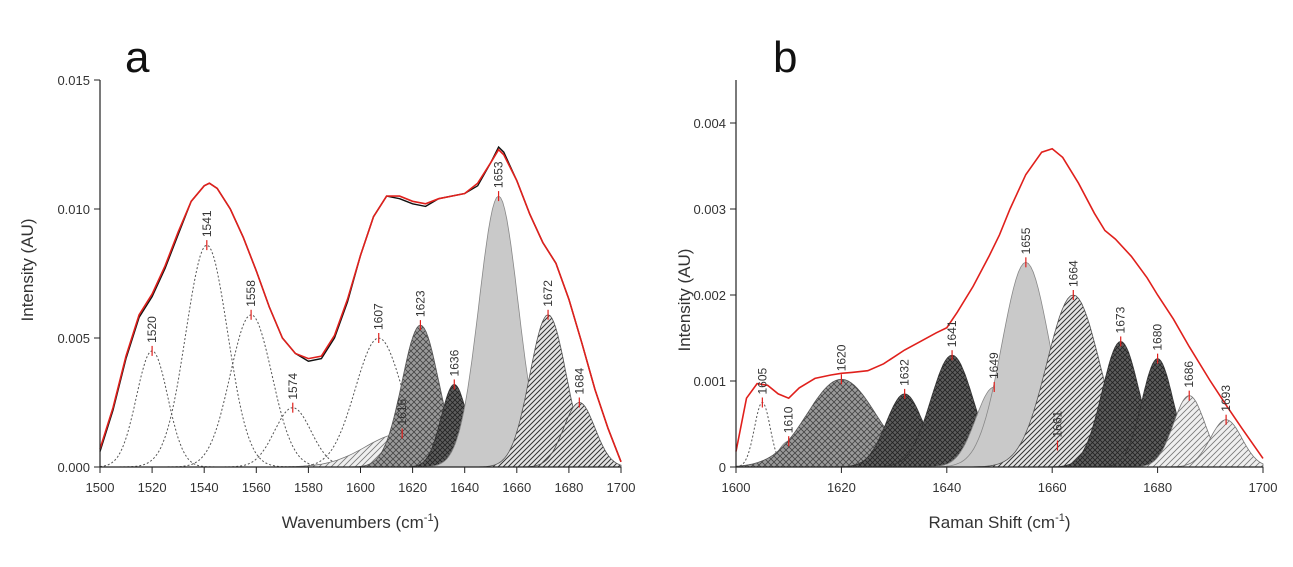 This screenshot has width=1293, height=567. What do you see at coordinates (709, 209) in the screenshot?
I see `y-tick-label: 0.003` at bounding box center [709, 209].